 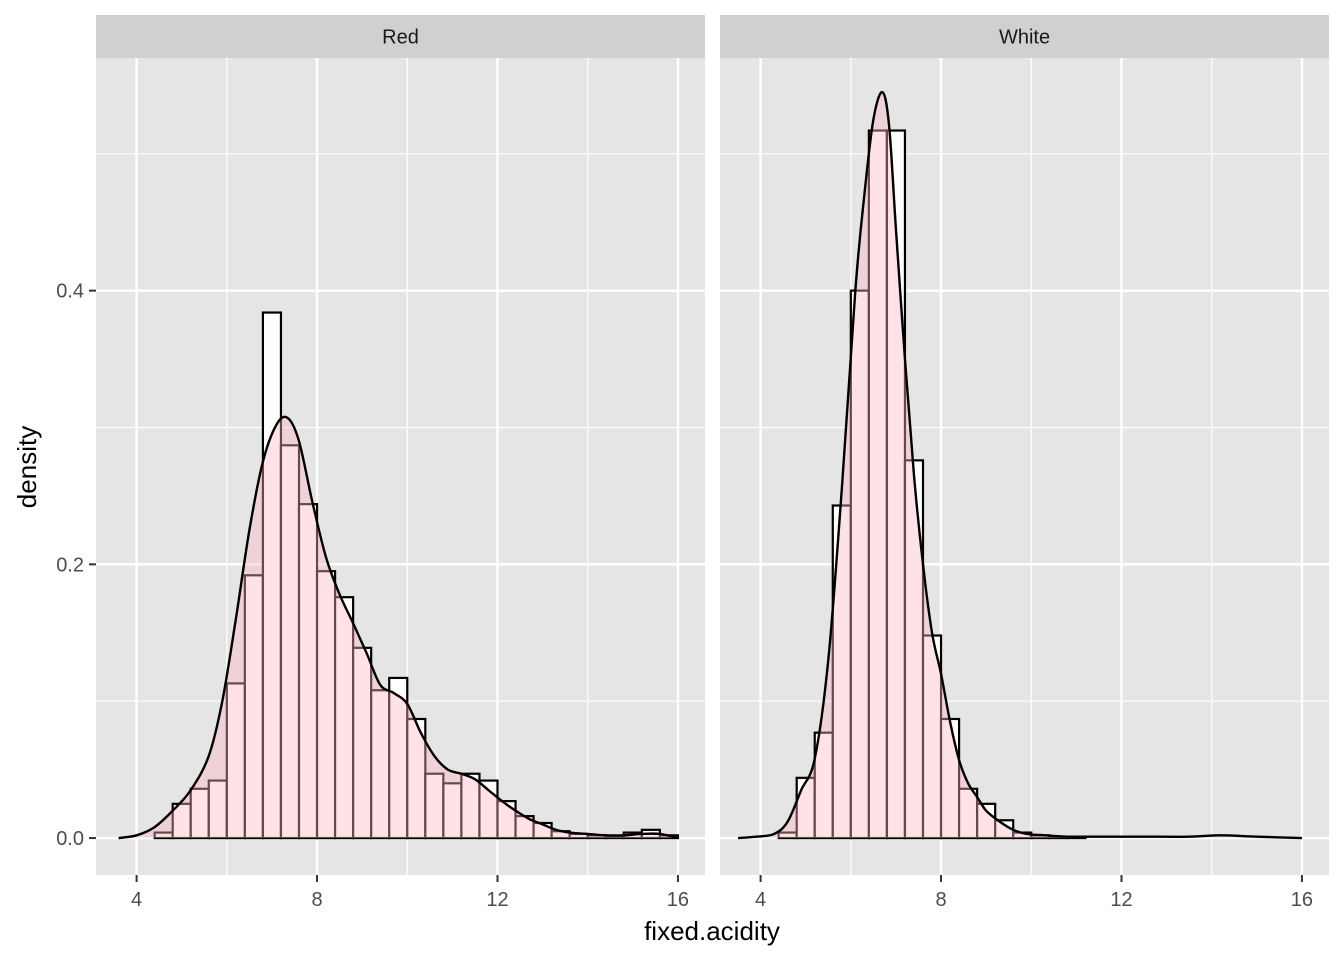 What do you see at coordinates (70, 292) in the screenshot?
I see `y-tick-label: 0.4` at bounding box center [70, 292].